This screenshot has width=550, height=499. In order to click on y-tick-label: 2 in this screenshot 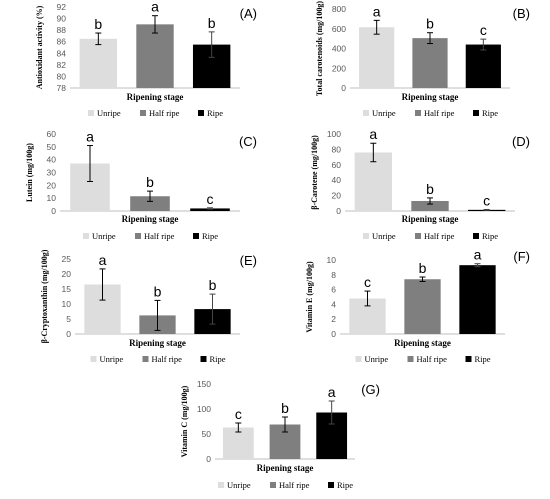, I will do `click(333, 319)`.